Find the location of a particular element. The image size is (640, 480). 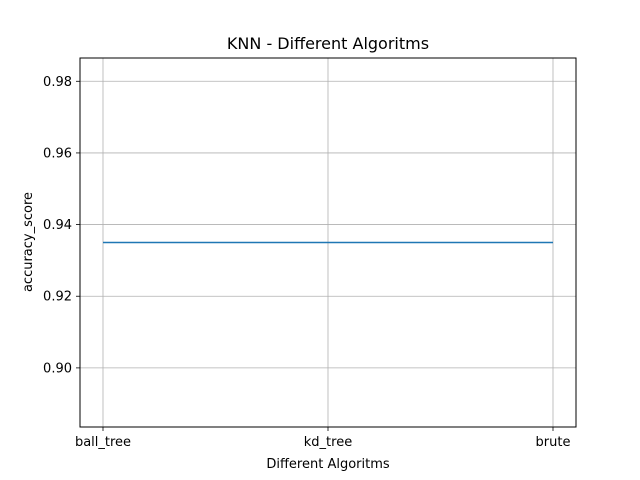

y-tick-label: 0.96 is located at coordinates (57, 153).